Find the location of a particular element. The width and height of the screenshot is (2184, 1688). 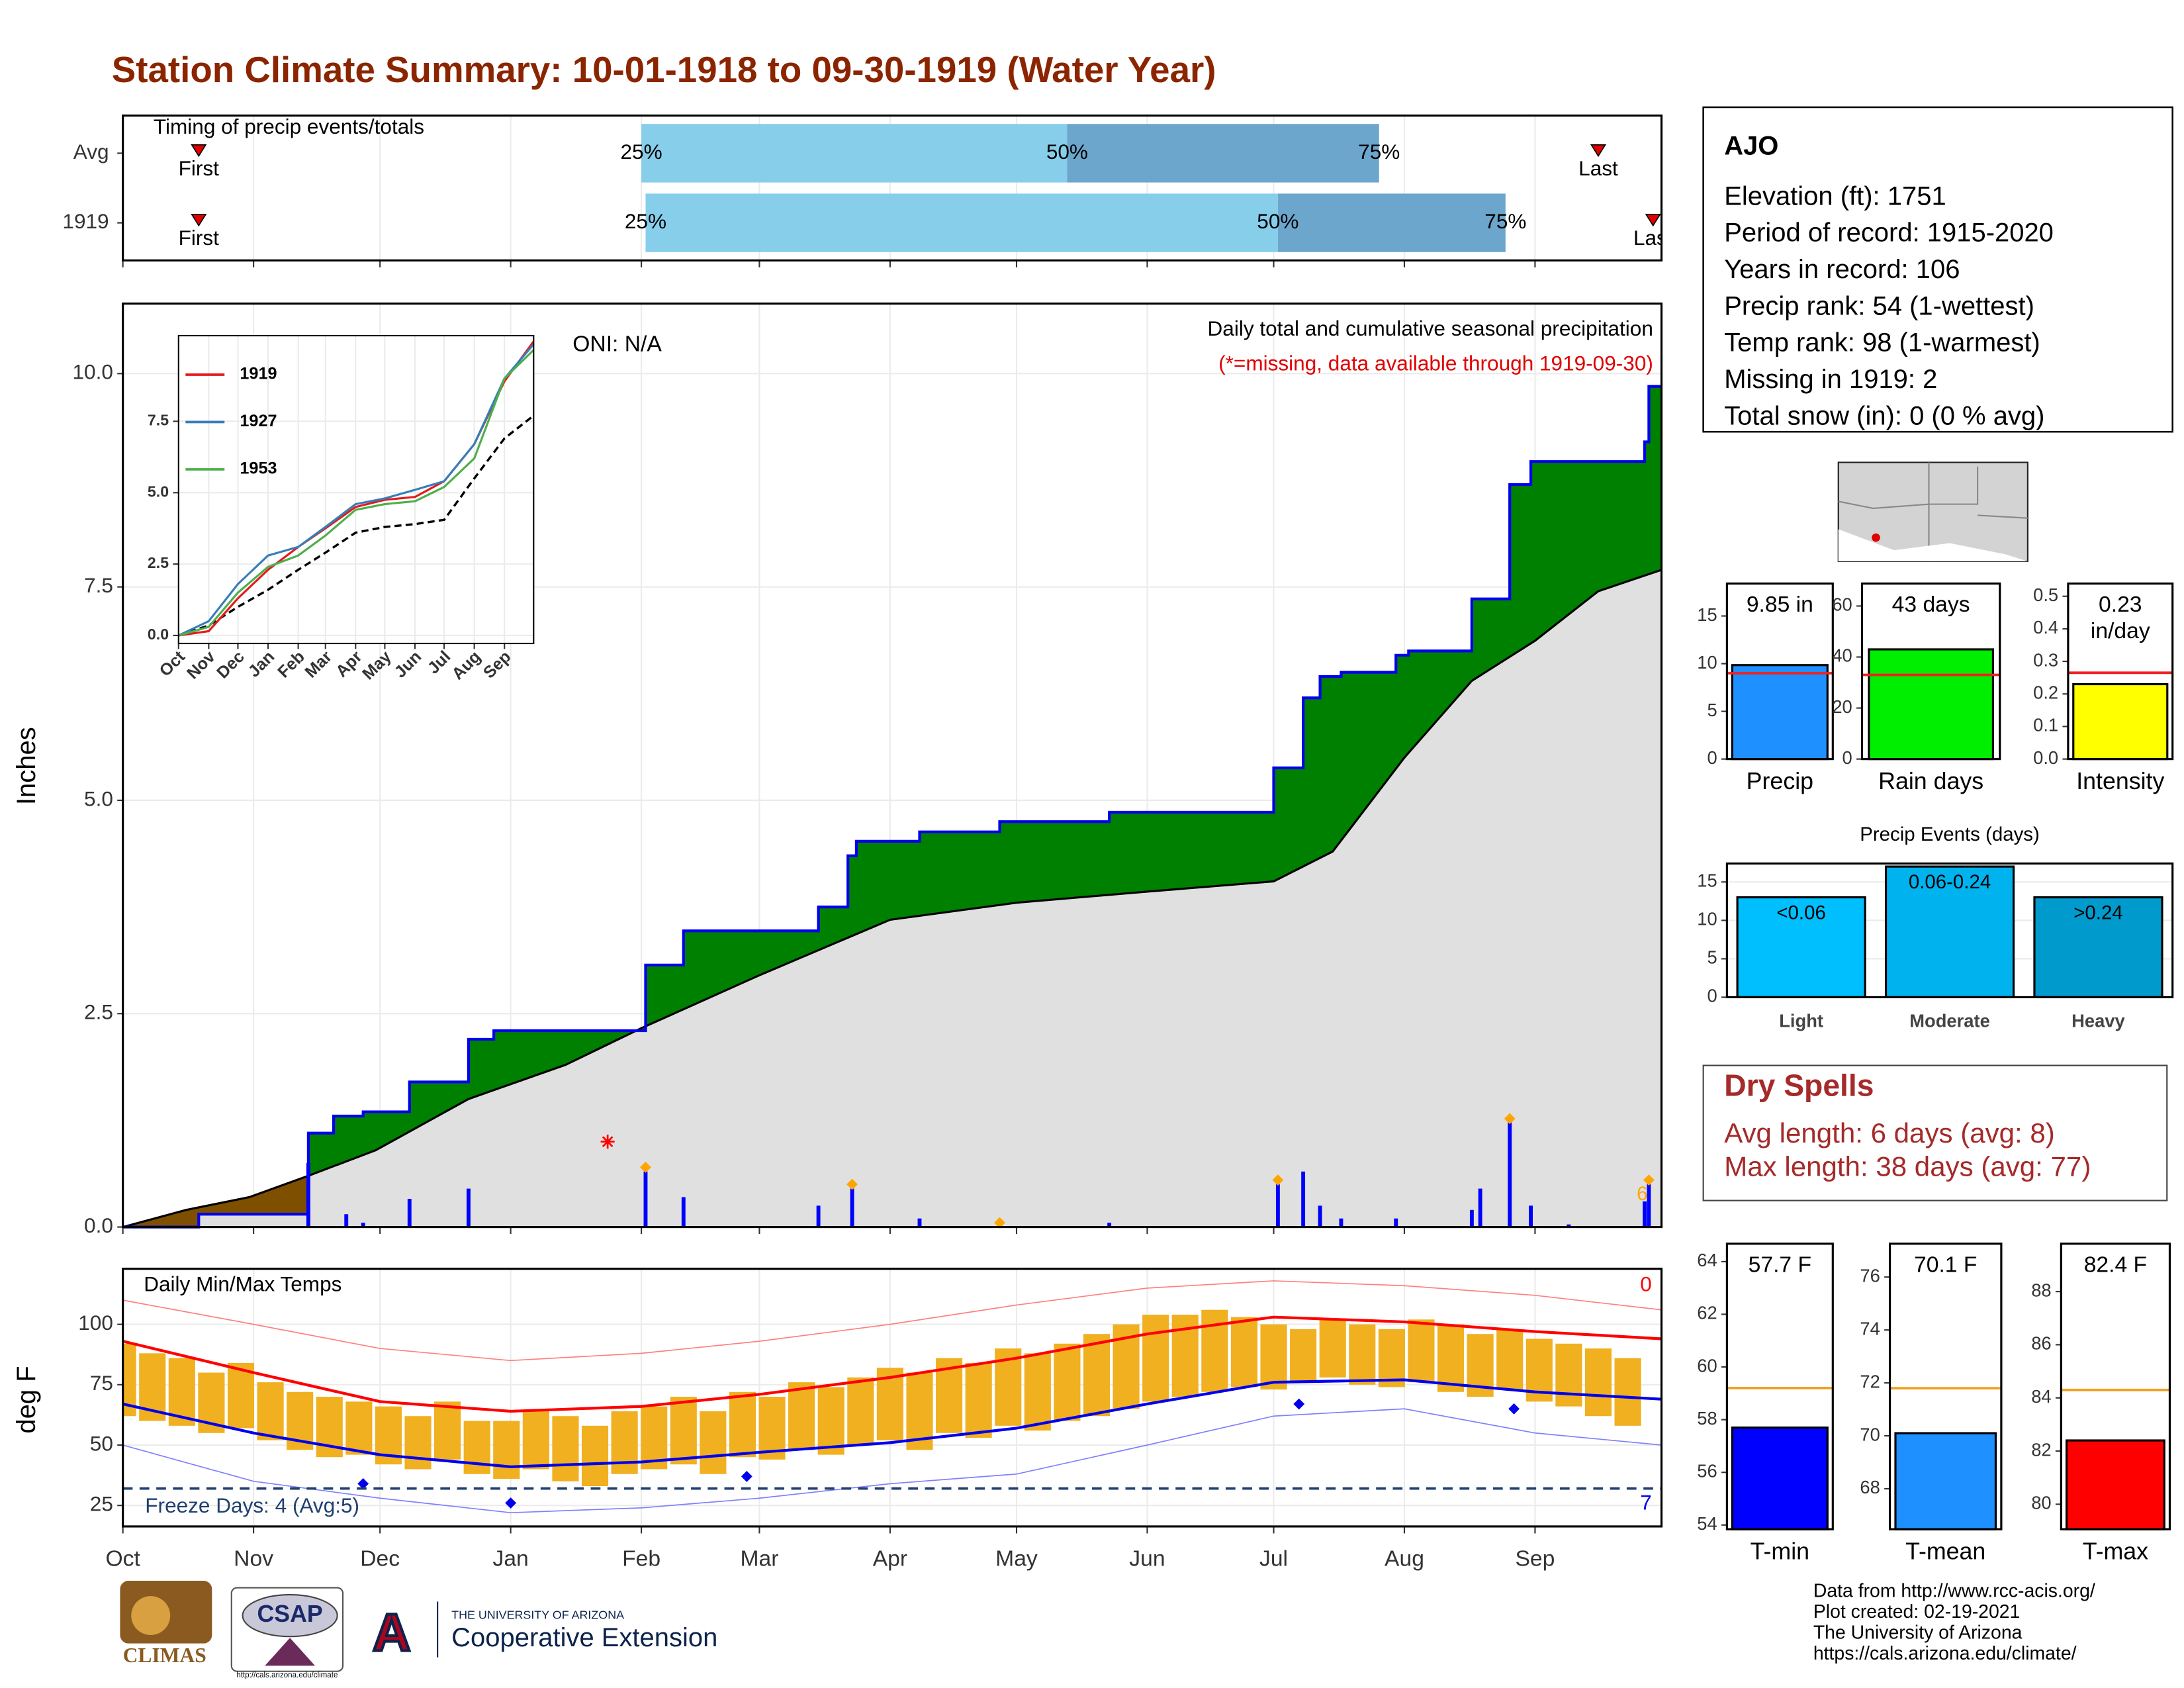

series-line is located at coordinates (356, 490).